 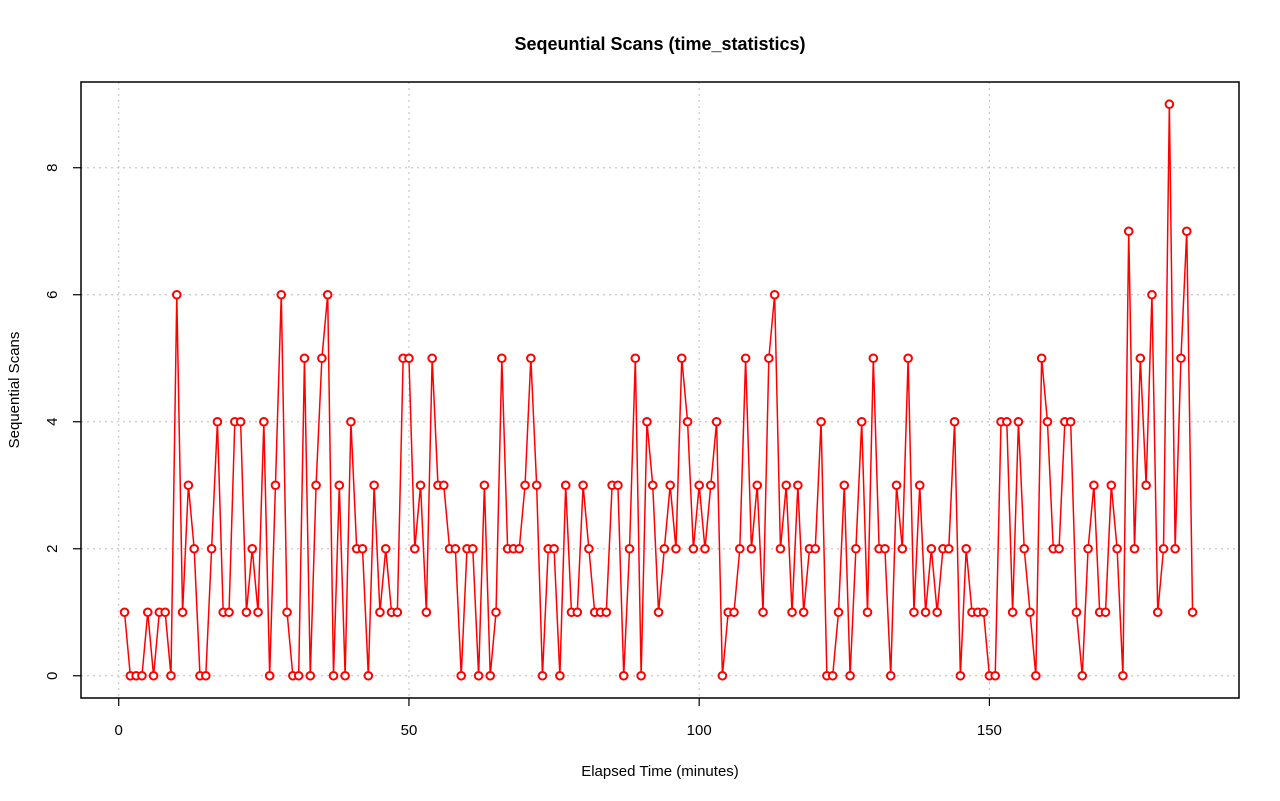 I want to click on x-axis: 0 50 100 150, so click(x=558, y=718).